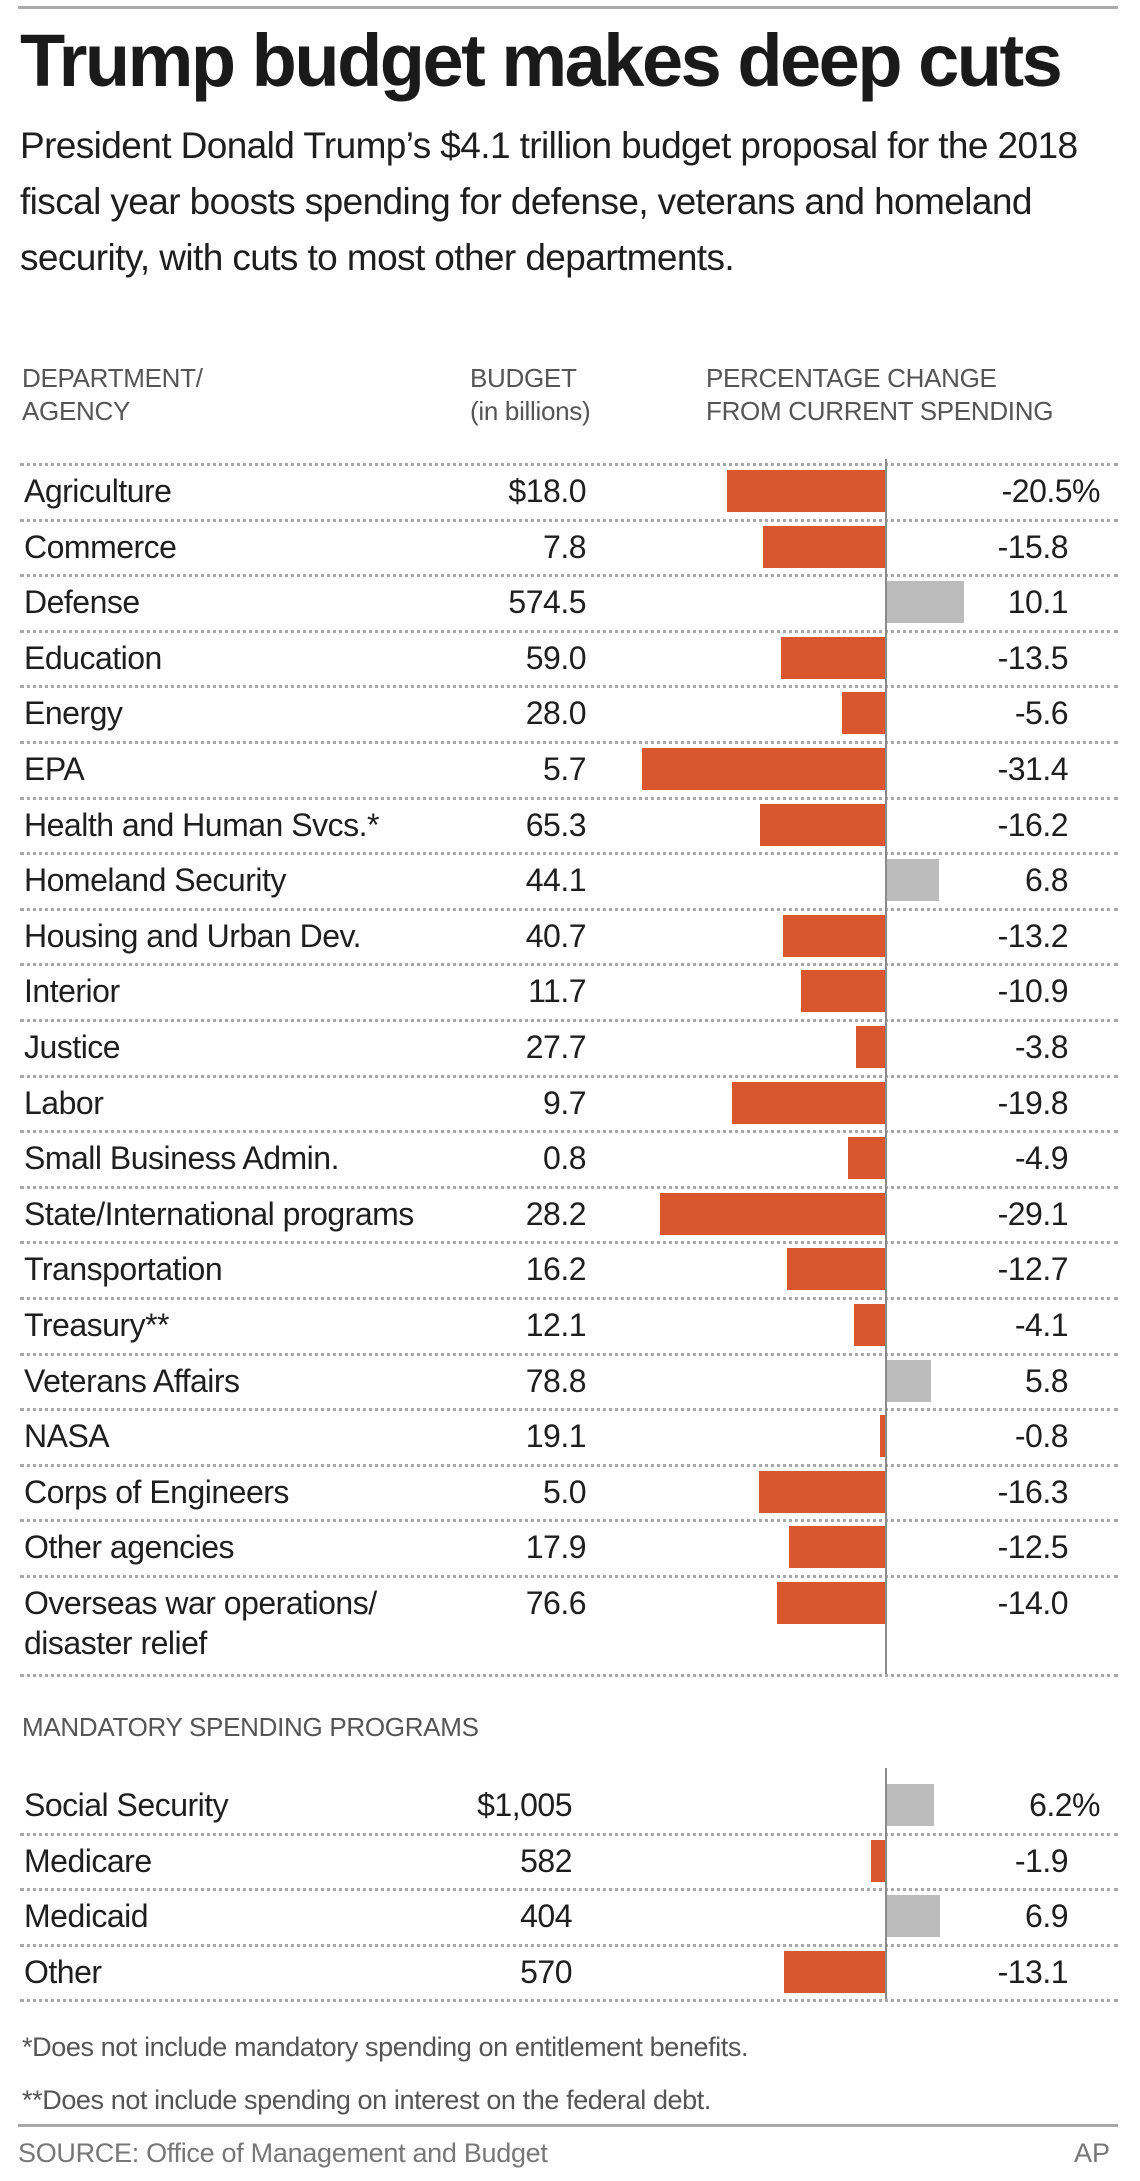  Describe the element at coordinates (82, 602) in the screenshot. I see `agency-row-label: Defense` at that location.